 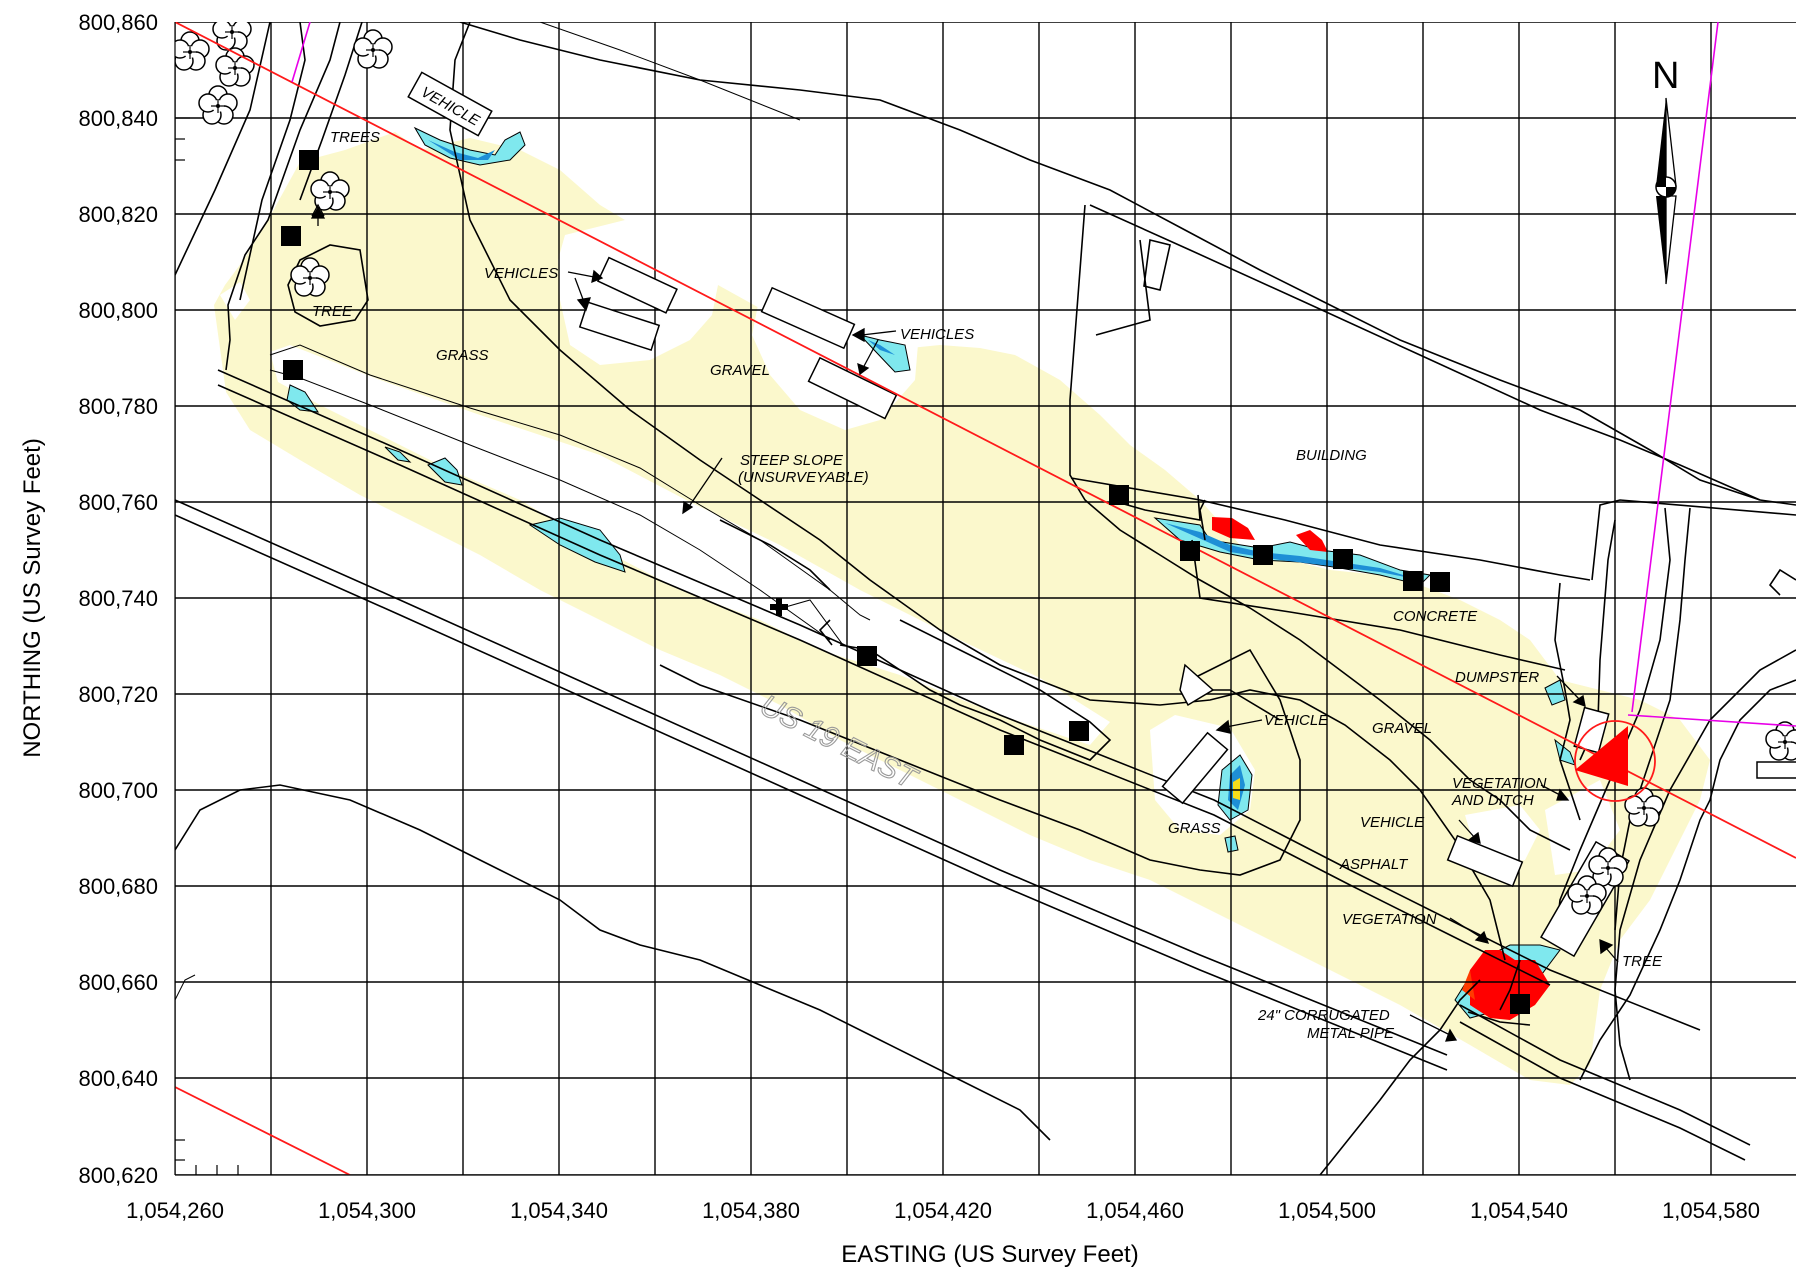 What do you see at coordinates (118, 886) in the screenshot?
I see `y-tick-label: 800,680` at bounding box center [118, 886].